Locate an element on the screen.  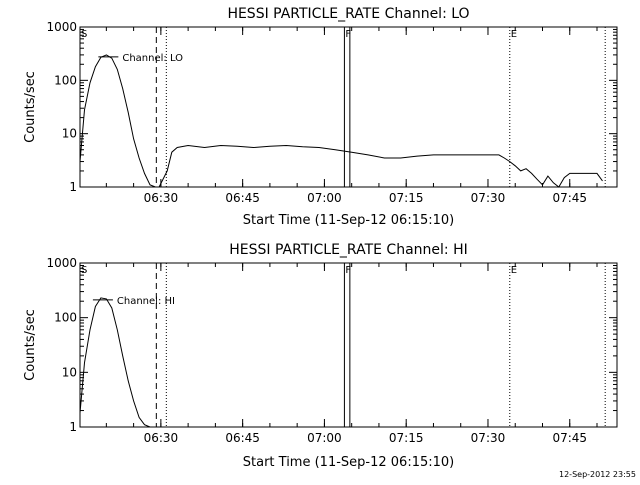
chart-title: HESSI PARTICLE_RATE Channel: LO is located at coordinates (348, 14).